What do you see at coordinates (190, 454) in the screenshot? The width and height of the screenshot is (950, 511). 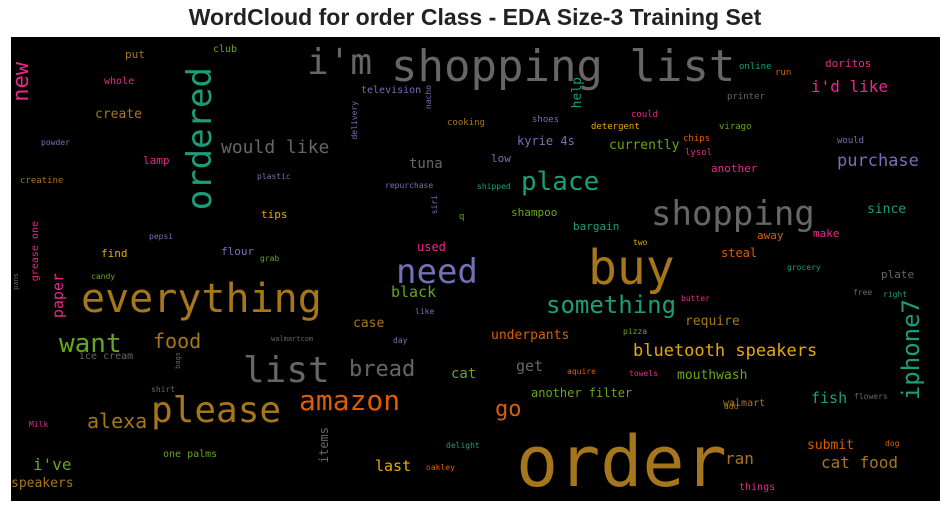 I see `word-67: one palms` at bounding box center [190, 454].